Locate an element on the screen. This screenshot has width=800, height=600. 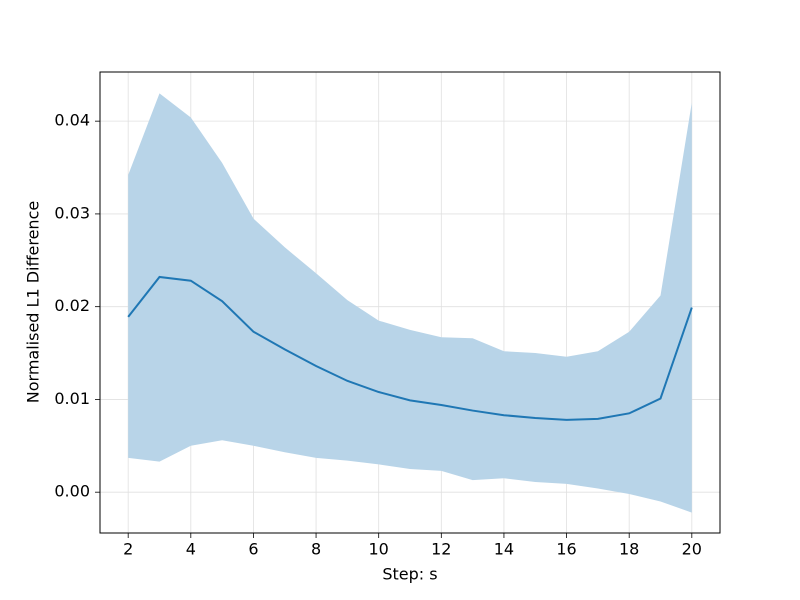
y-tick-label: 0.04 is located at coordinates (72, 120).